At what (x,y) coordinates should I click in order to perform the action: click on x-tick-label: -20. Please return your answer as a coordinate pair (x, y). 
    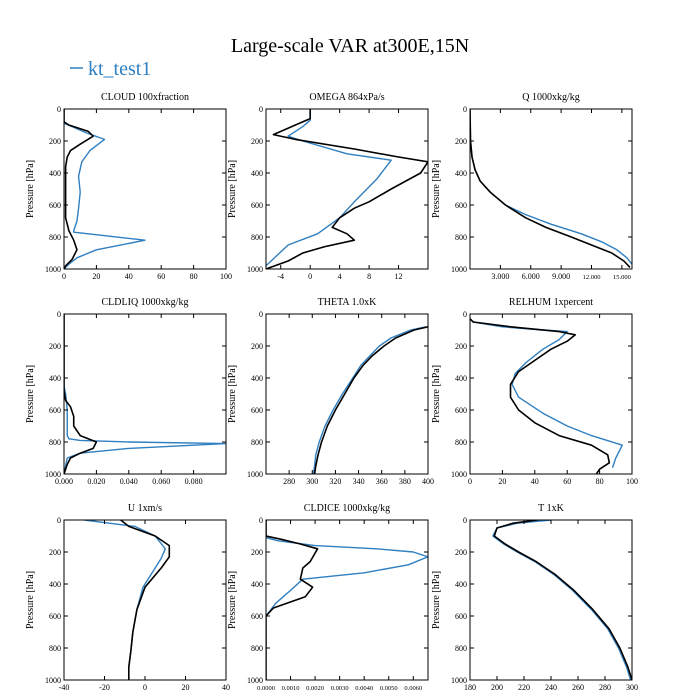
    Looking at the image, I should click on (104, 687).